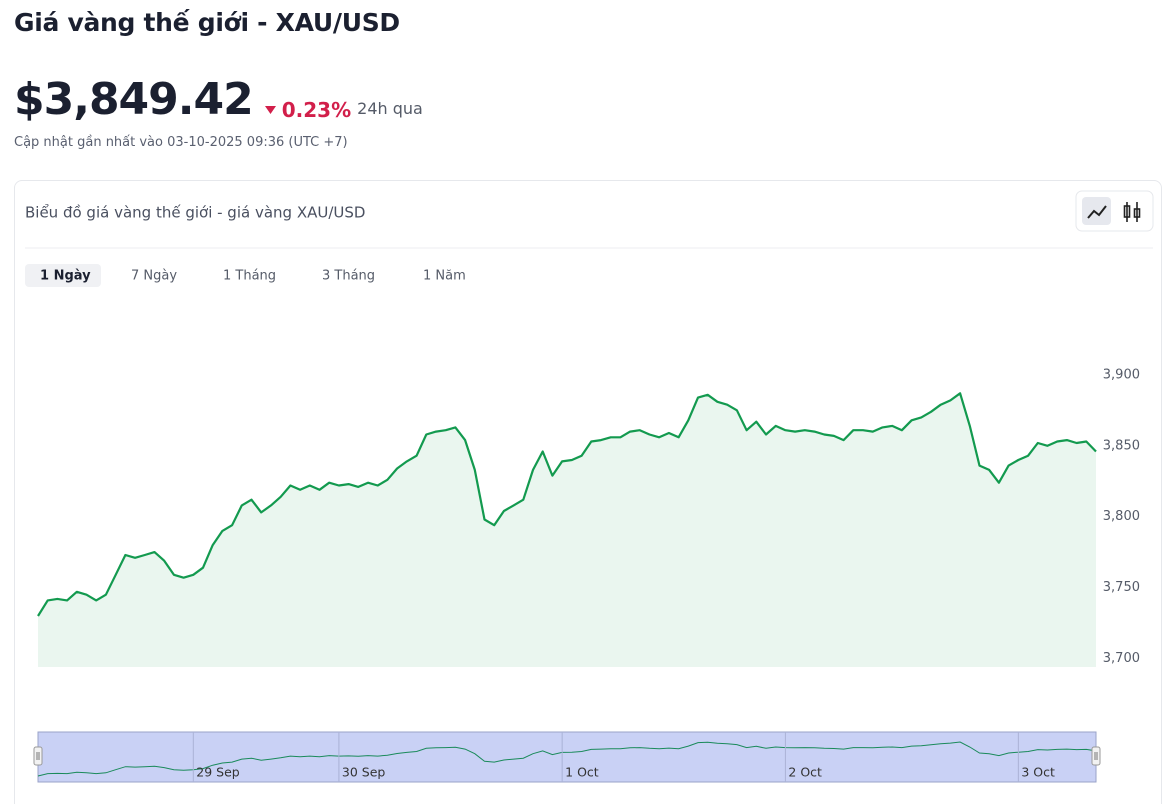 This screenshot has height=804, width=1167. I want to click on page-title: Giá vàng thế giới - XAU/USD, so click(207, 22).